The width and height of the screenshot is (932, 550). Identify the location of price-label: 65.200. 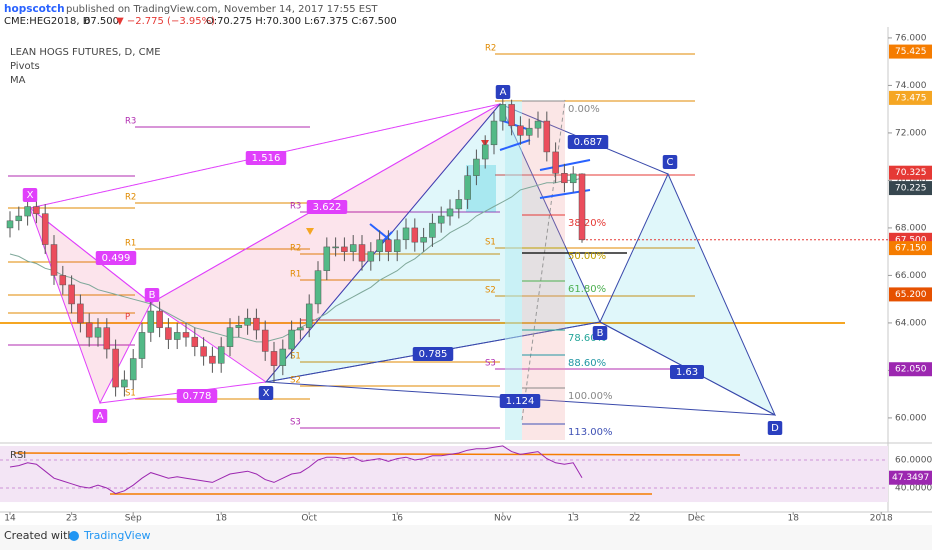
(911, 295).